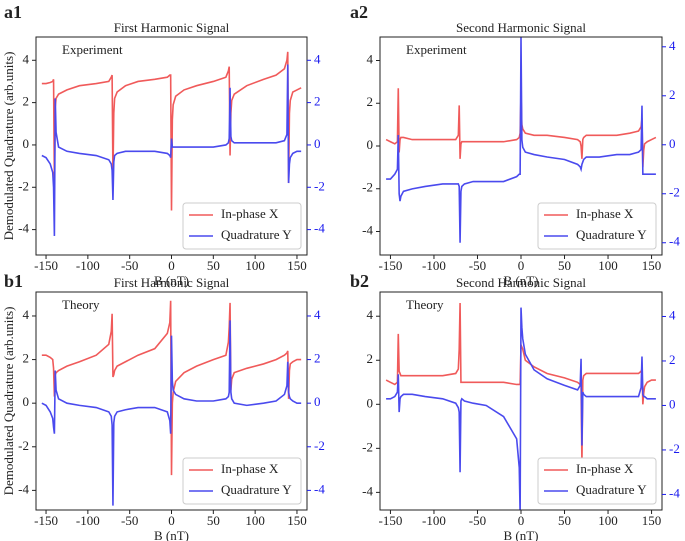 This screenshot has width=685, height=541. What do you see at coordinates (13, 12) in the screenshot?
I see `panel-label: a1` at bounding box center [13, 12].